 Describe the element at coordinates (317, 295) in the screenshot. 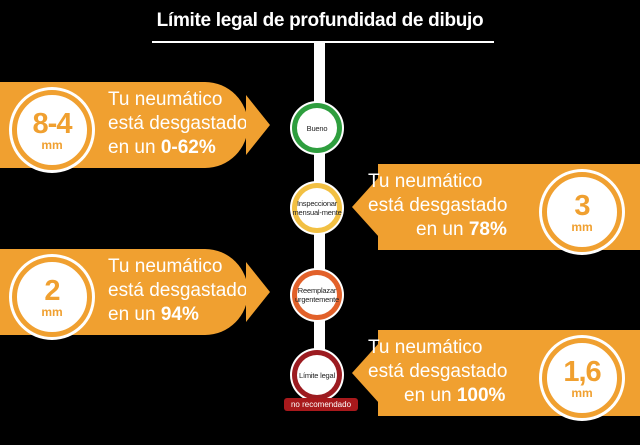

I see `status-node-replace: Reemplazar urgentemente` at that location.